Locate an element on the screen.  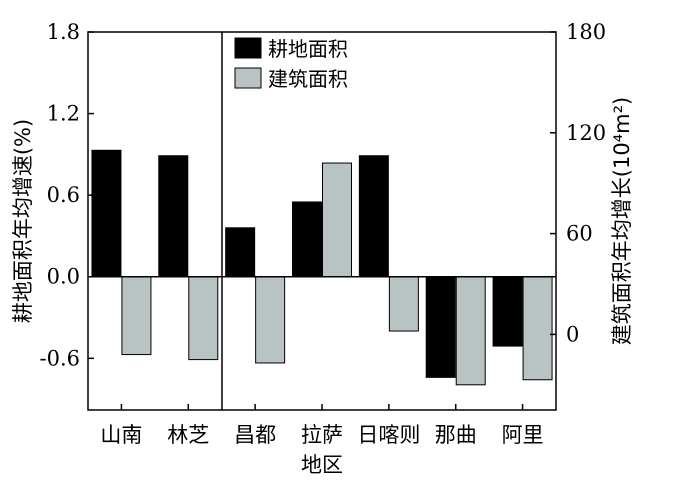
legend-label-building: 建筑面积 is located at coordinates (308, 79).